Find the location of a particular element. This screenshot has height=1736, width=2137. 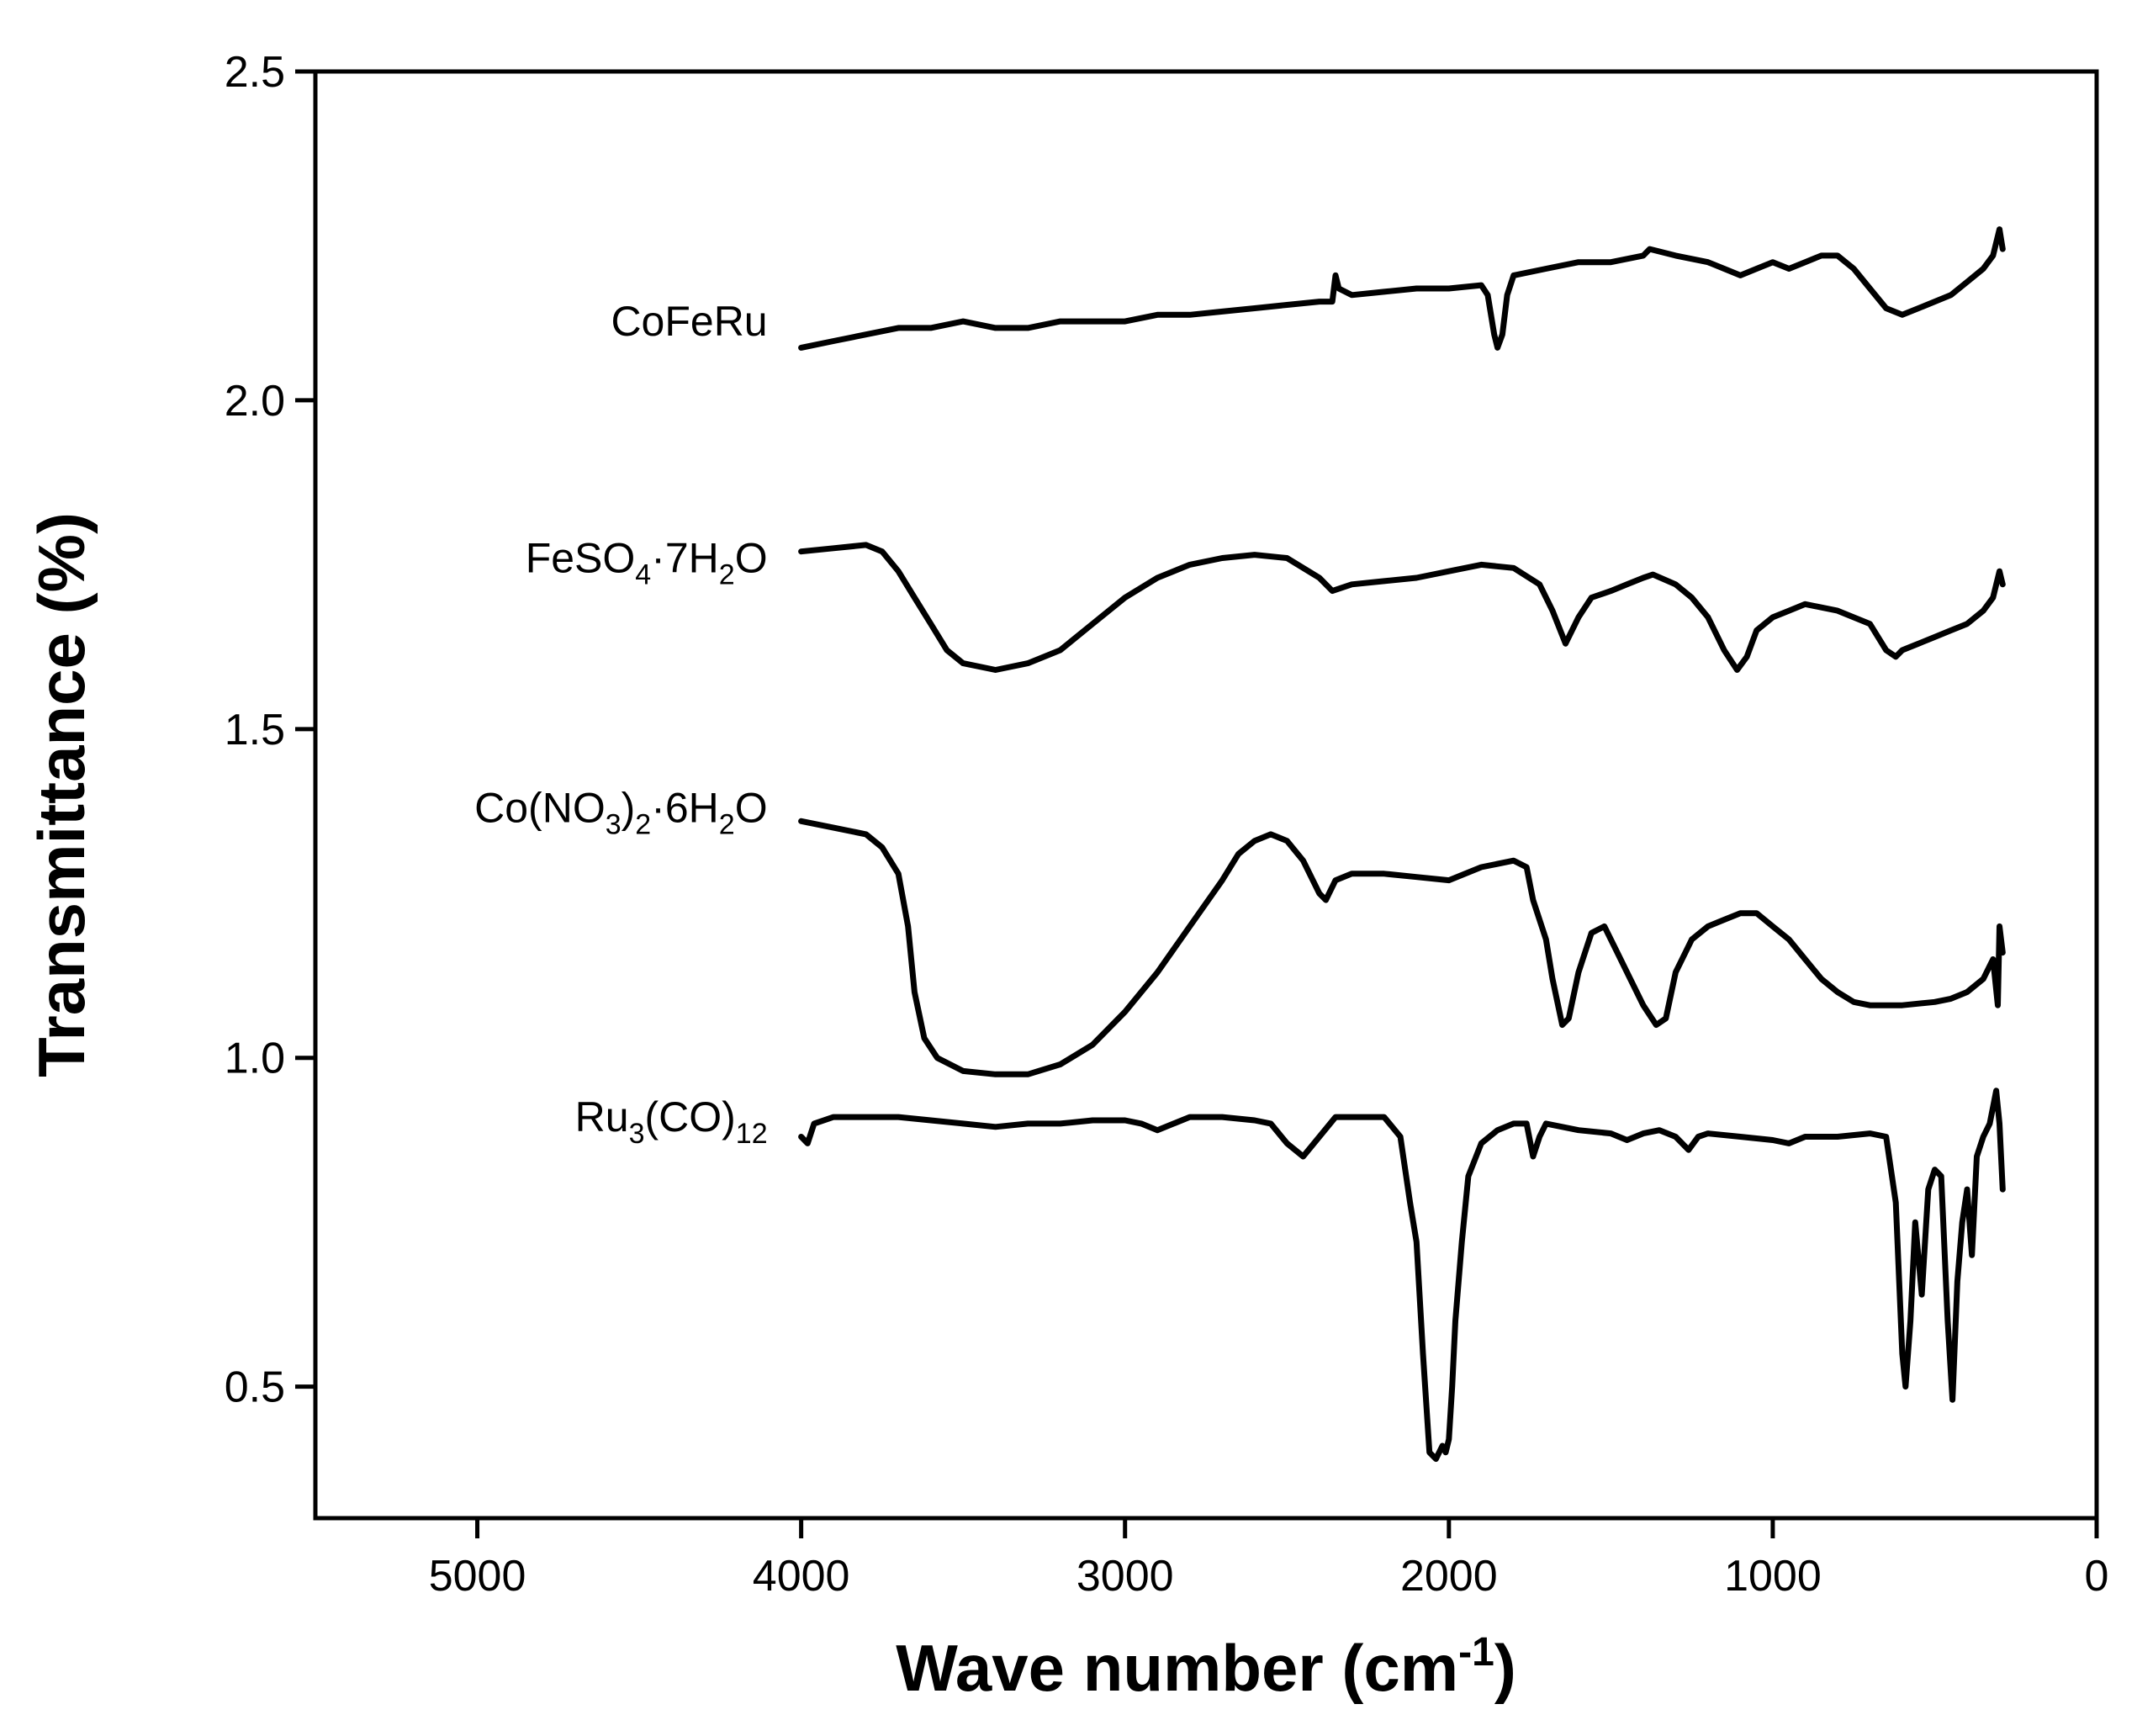

series-label: Ru3(CO)12 is located at coordinates (671, 1121).